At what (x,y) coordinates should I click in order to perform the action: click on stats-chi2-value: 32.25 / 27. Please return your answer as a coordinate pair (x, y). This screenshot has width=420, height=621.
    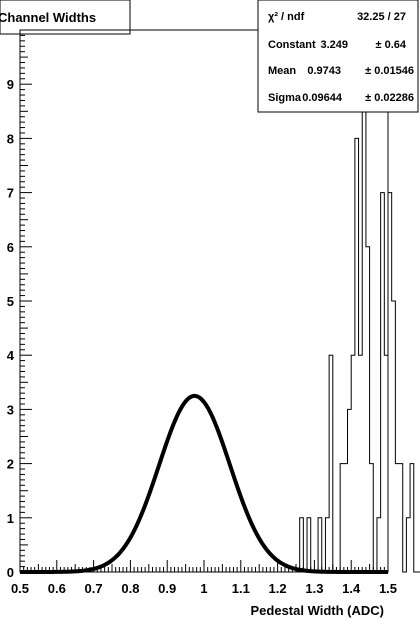
    Looking at the image, I should click on (381, 17).